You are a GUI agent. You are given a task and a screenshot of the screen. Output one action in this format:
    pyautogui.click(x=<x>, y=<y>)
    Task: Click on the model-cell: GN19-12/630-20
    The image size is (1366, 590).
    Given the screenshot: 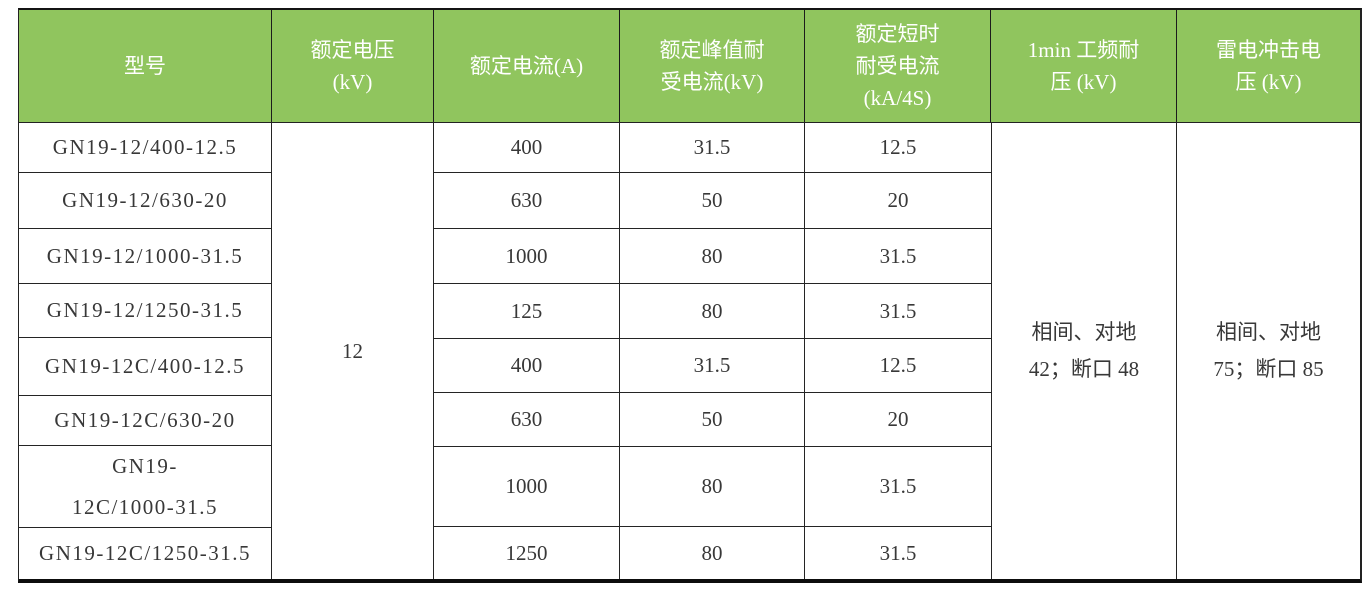 What is the action you would take?
    pyautogui.click(x=145, y=201)
    